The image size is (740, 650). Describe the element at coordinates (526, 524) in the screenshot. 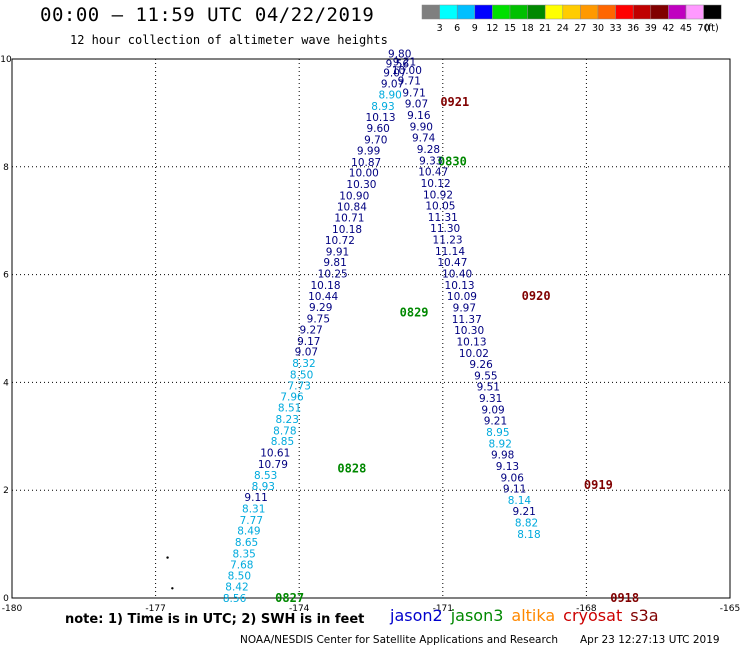

I see `wave-height-value: 8.82` at that location.